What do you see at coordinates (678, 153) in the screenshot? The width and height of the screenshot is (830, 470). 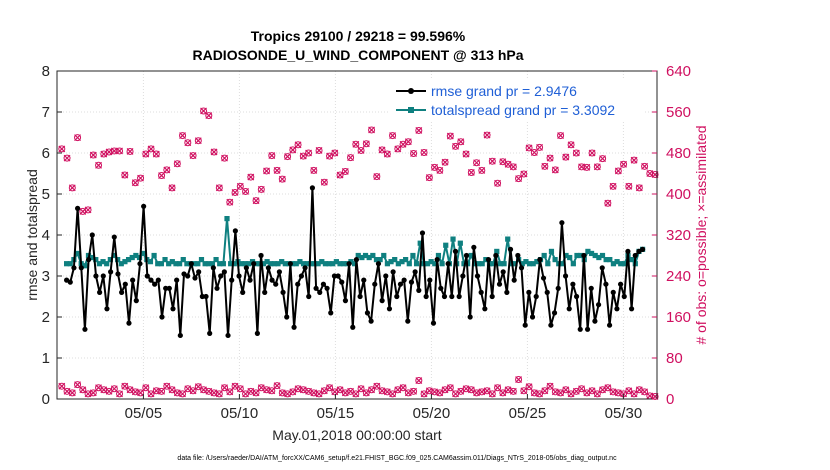 I see `y-right-tick-label: 480` at bounding box center [678, 153].